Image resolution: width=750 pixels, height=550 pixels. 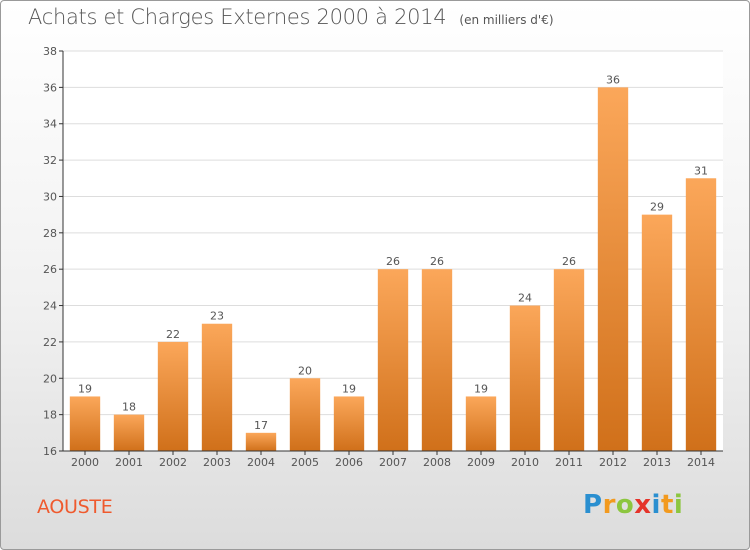 I want to click on bar-2011, so click(x=569, y=360).